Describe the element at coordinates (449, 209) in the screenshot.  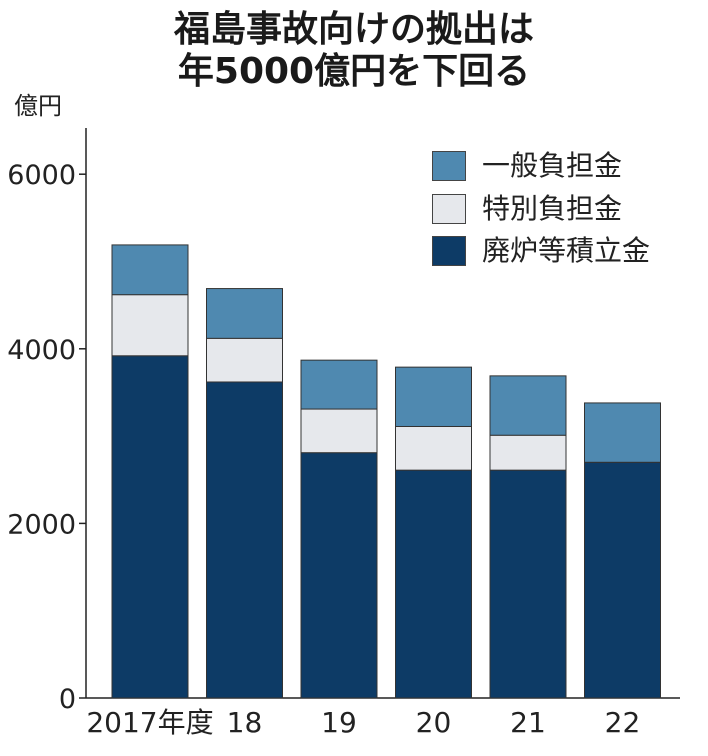
I see `legend-swatch-special` at that location.